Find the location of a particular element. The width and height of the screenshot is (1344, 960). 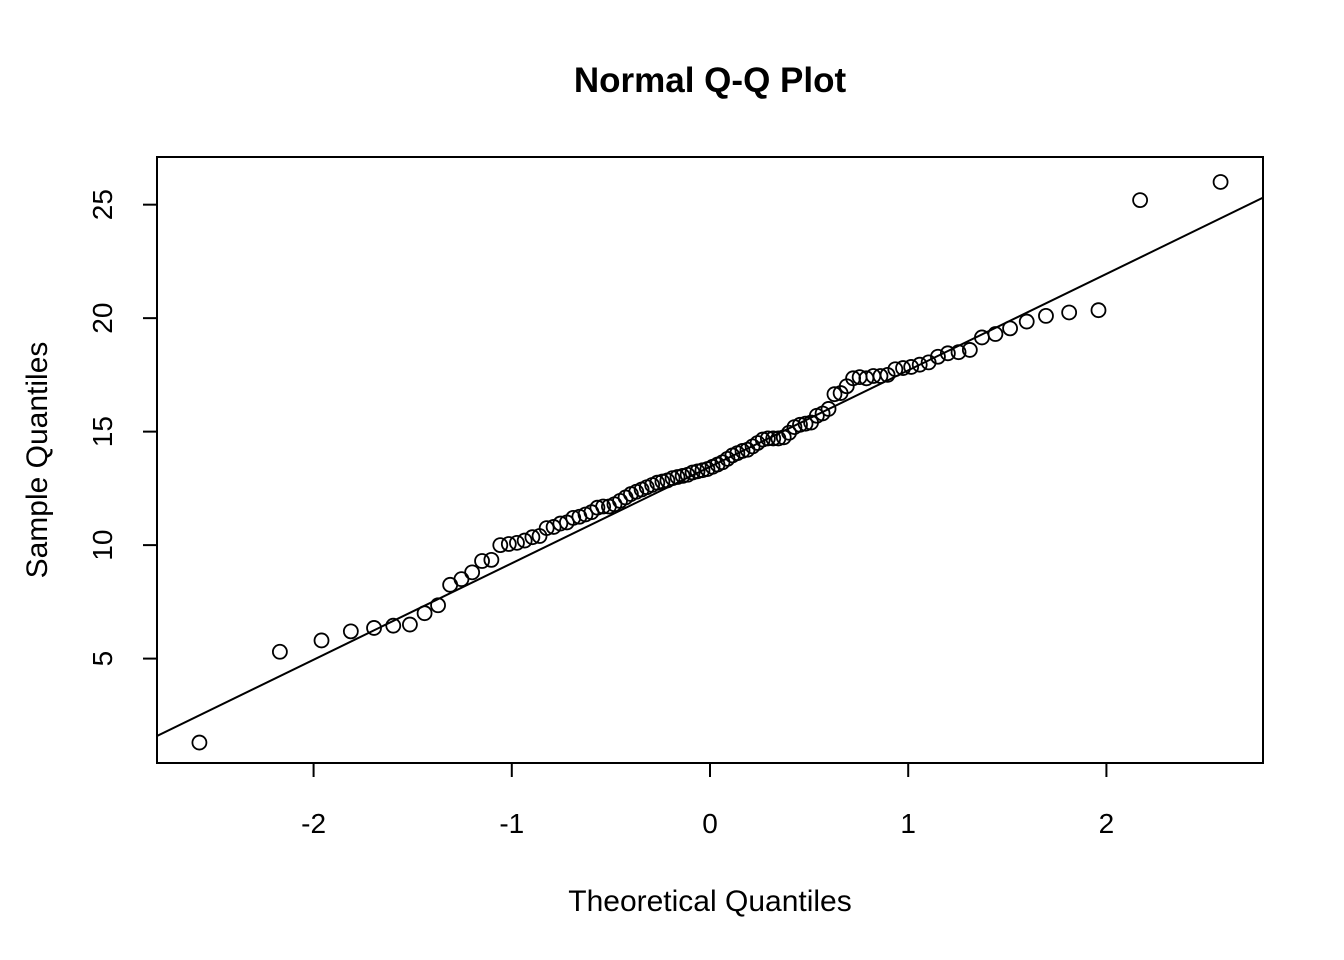

chart-title: Normal Q-Q Plot is located at coordinates (710, 80).